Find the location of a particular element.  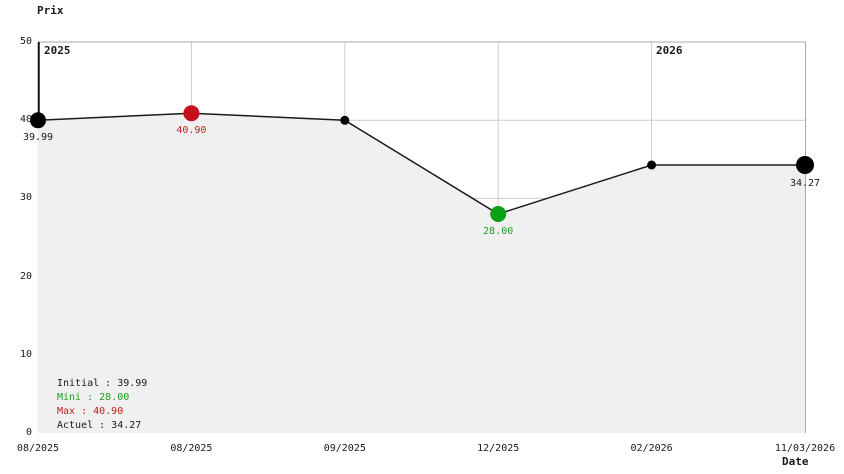

x-axis-title: Date is located at coordinates (795, 461).